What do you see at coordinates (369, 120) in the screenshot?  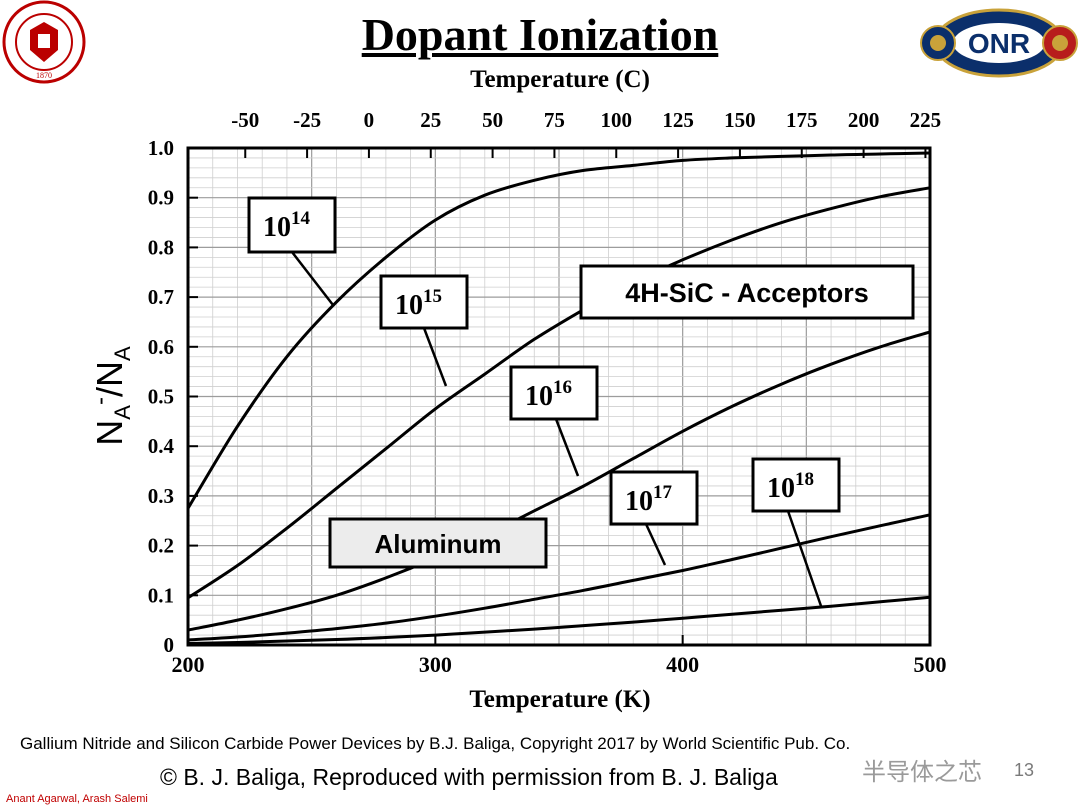 I see `top-tick-label: 0` at bounding box center [369, 120].